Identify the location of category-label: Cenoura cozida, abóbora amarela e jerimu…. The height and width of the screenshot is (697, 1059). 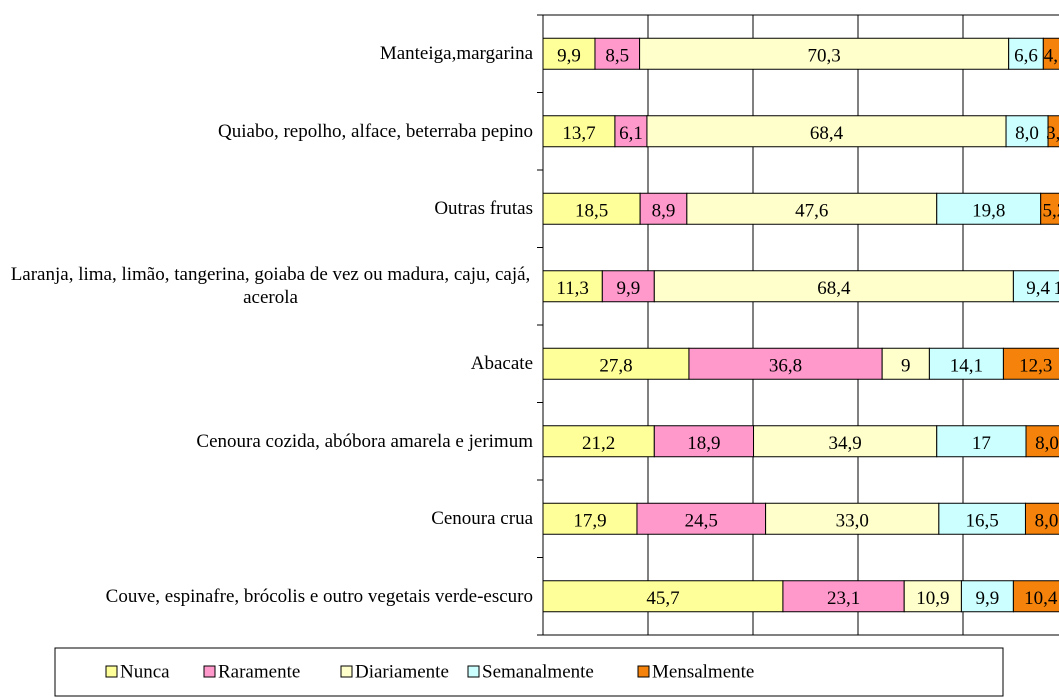
(364, 441).